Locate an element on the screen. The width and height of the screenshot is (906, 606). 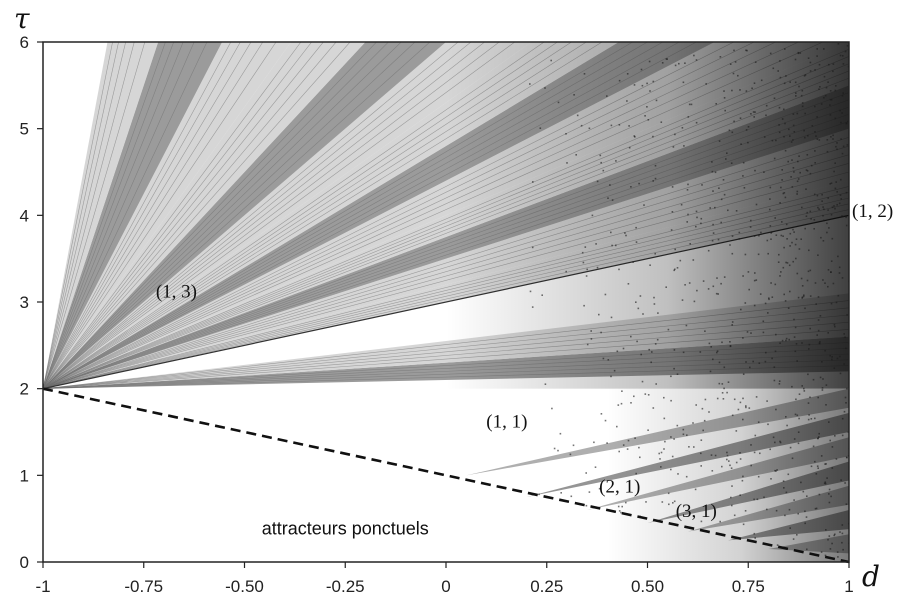
y-tick-label: 6 is located at coordinates (24, 42).